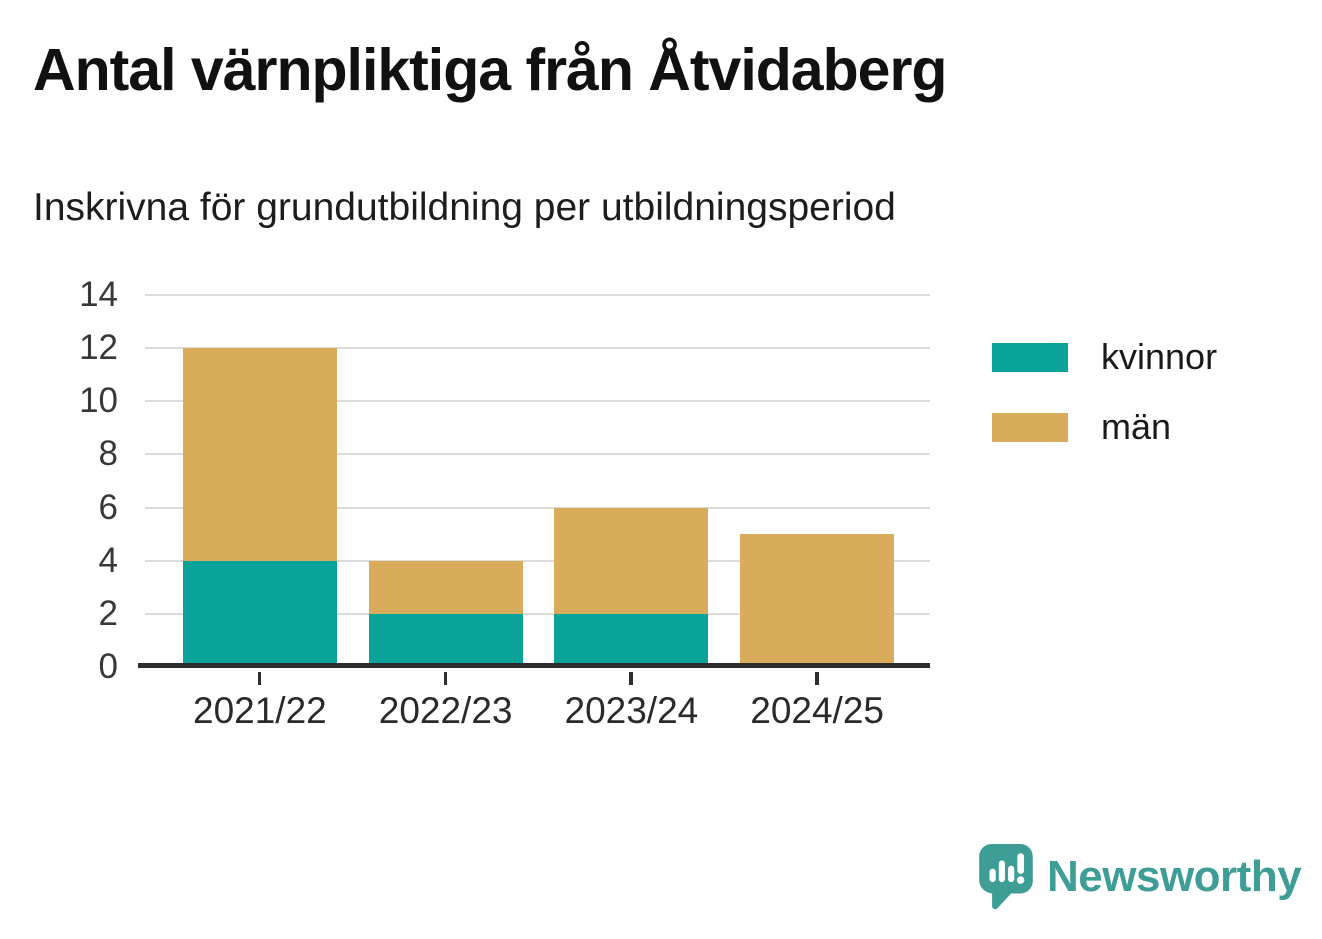 This screenshot has height=939, width=1322. I want to click on newsworthy-logo-text: Newsworthy, so click(1174, 876).